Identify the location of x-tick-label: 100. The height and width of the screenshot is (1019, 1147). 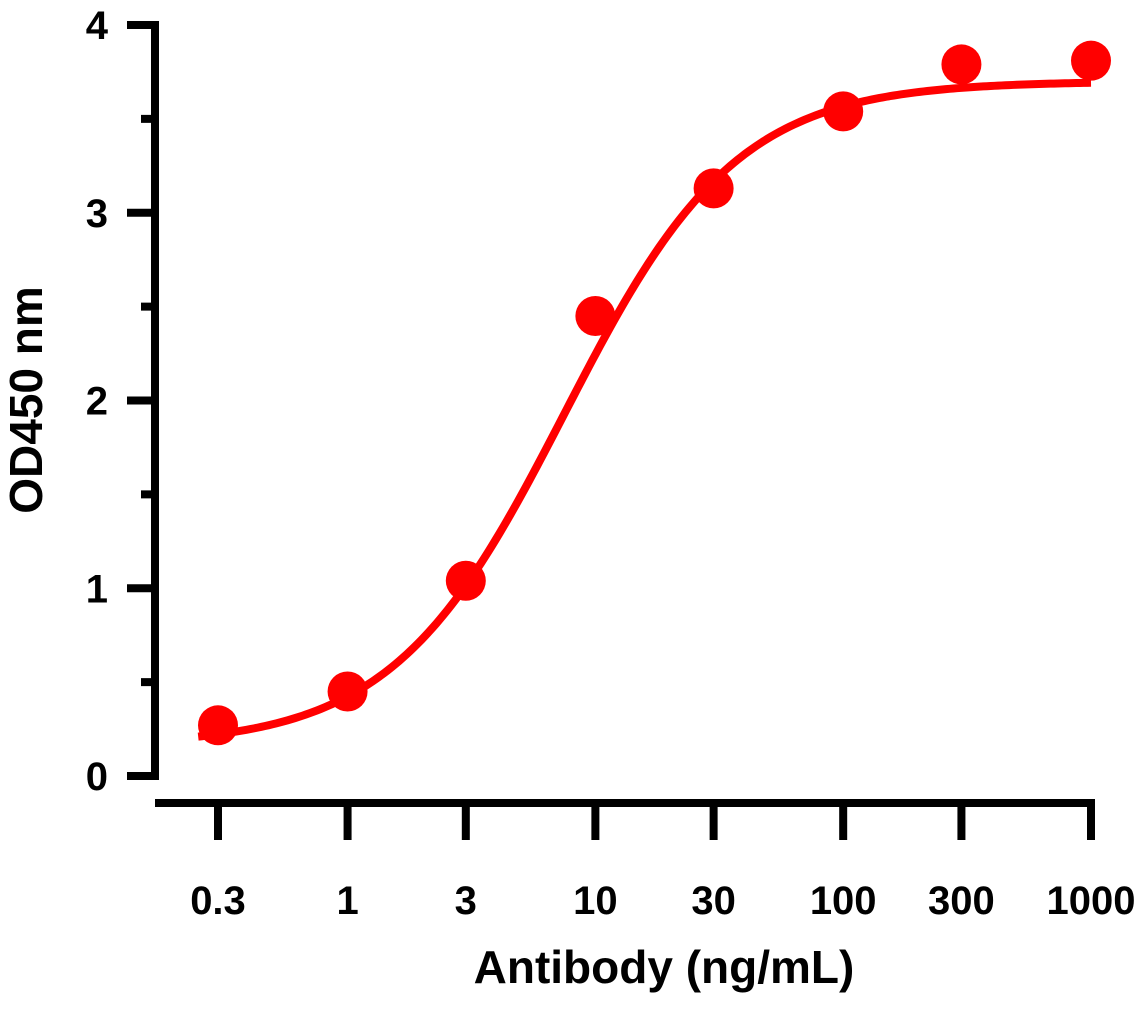
(843, 901).